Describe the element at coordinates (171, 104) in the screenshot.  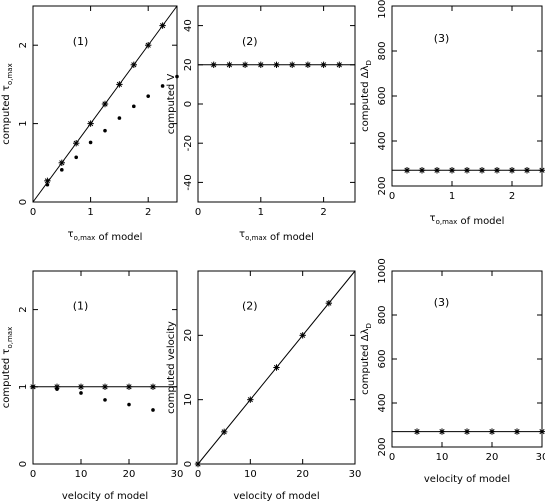
I see `y-axis-label: computed V` at that location.